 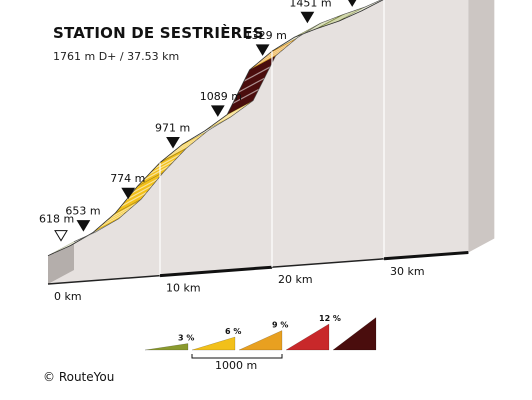 I want to click on legend-label: 12 %, so click(x=330, y=318).